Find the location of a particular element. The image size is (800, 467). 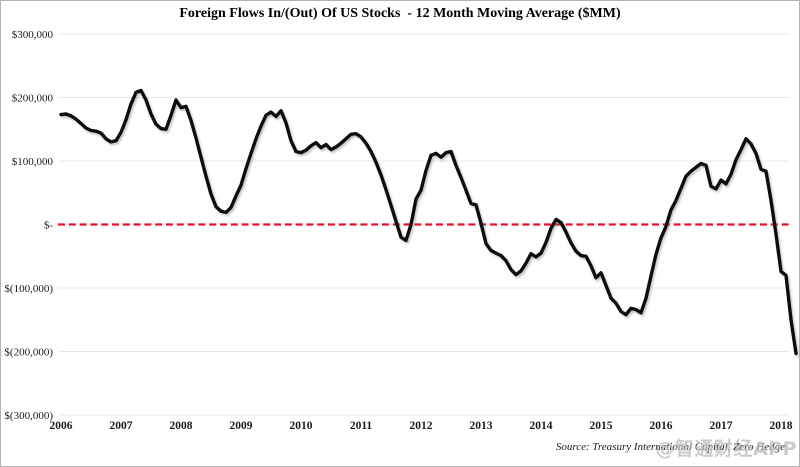

x-tick-label: 2011 is located at coordinates (361, 426).